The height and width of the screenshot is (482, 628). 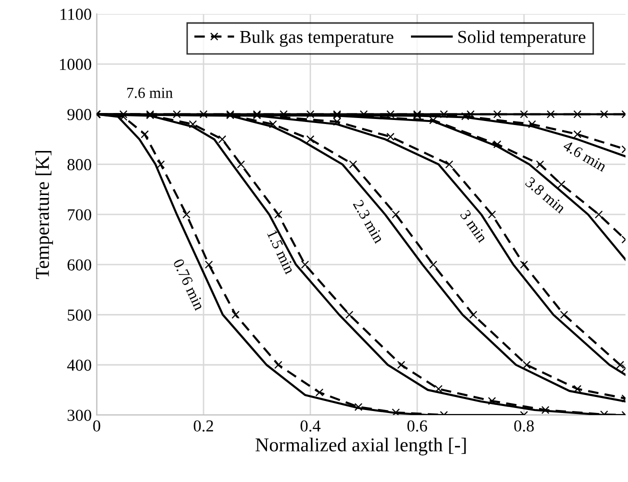 I want to click on x-tick-label: 0.6, so click(x=417, y=426).